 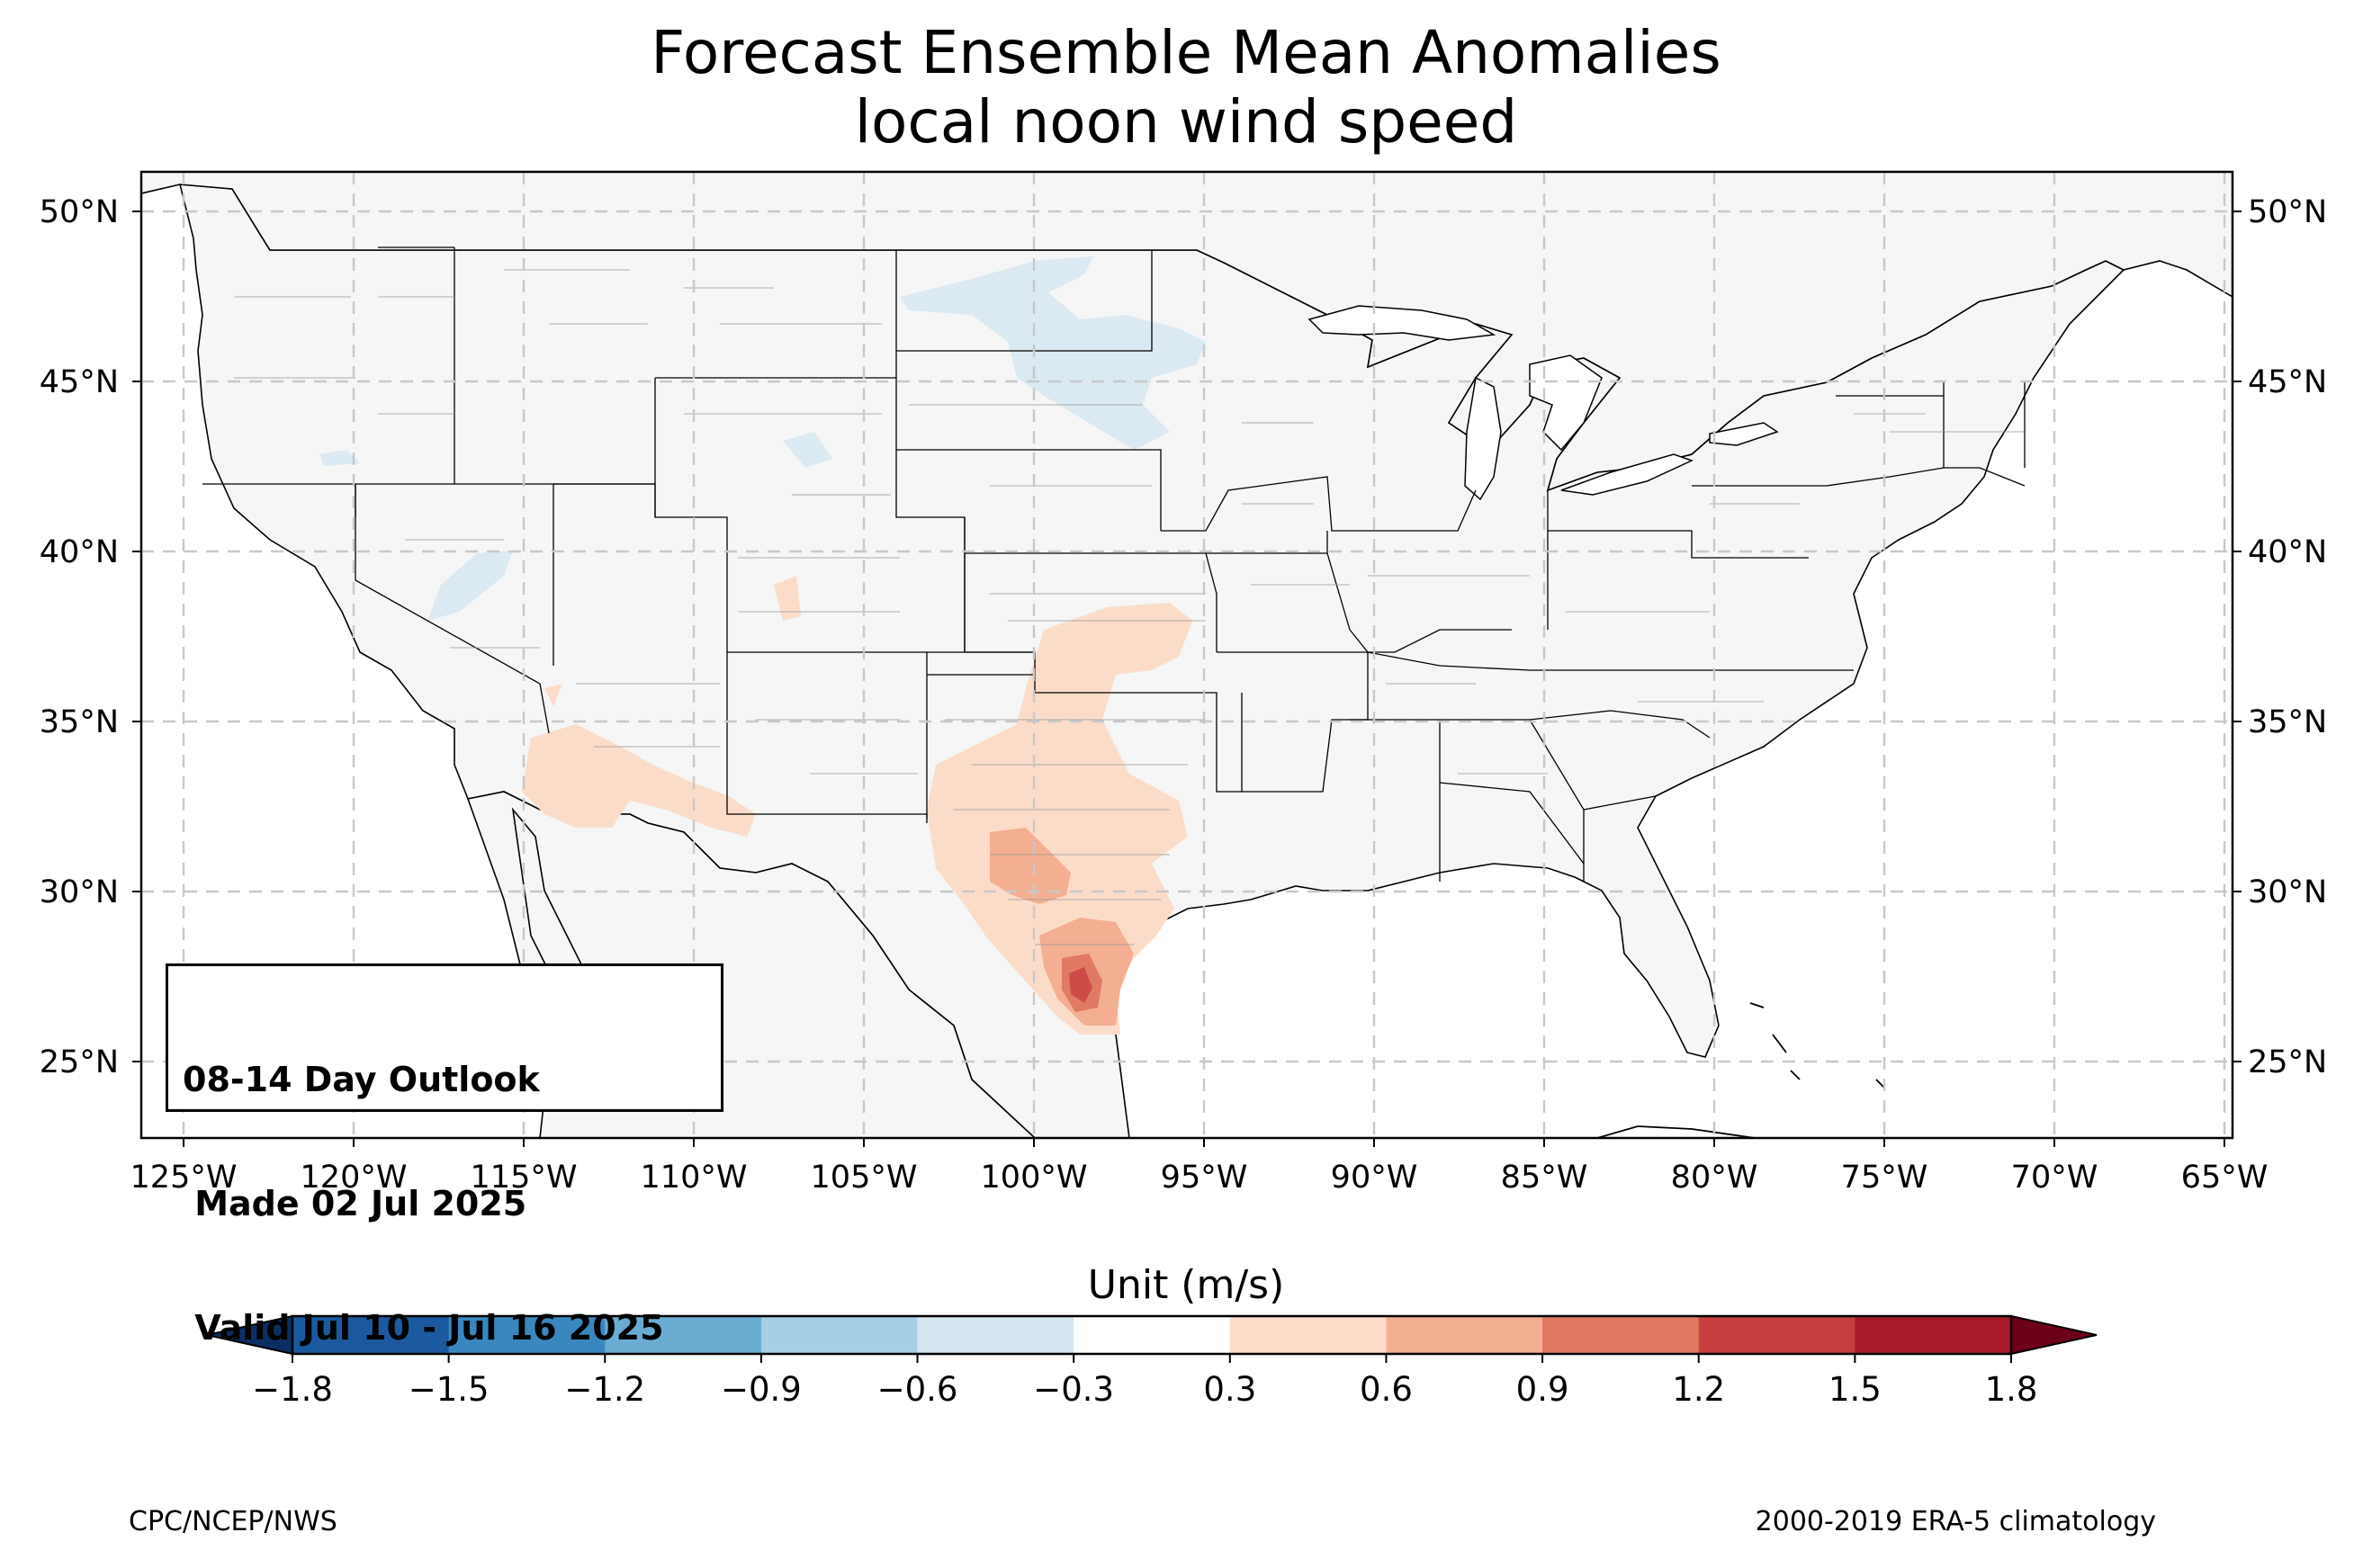 I want to click on lon-tick-label: 65°W, so click(x=2225, y=1178).